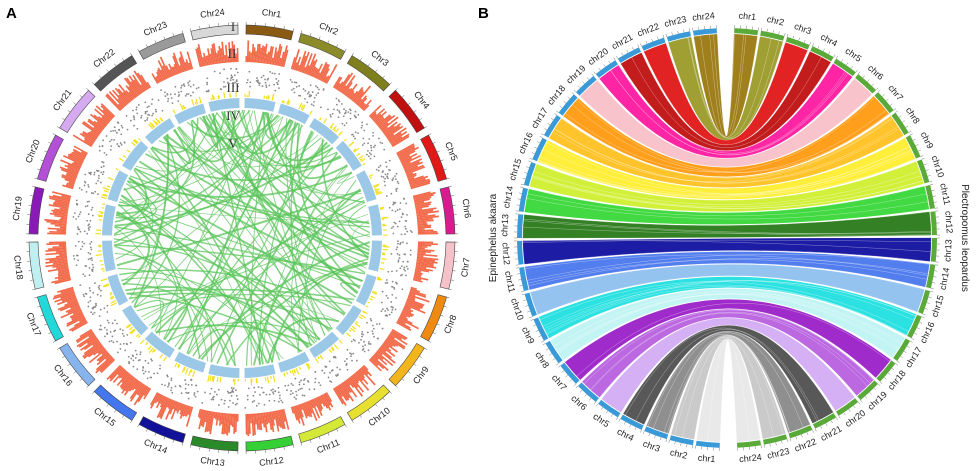 This screenshot has width=976, height=471. Describe the element at coordinates (800, 432) in the screenshot. I see `right-chromosome-segment` at that location.